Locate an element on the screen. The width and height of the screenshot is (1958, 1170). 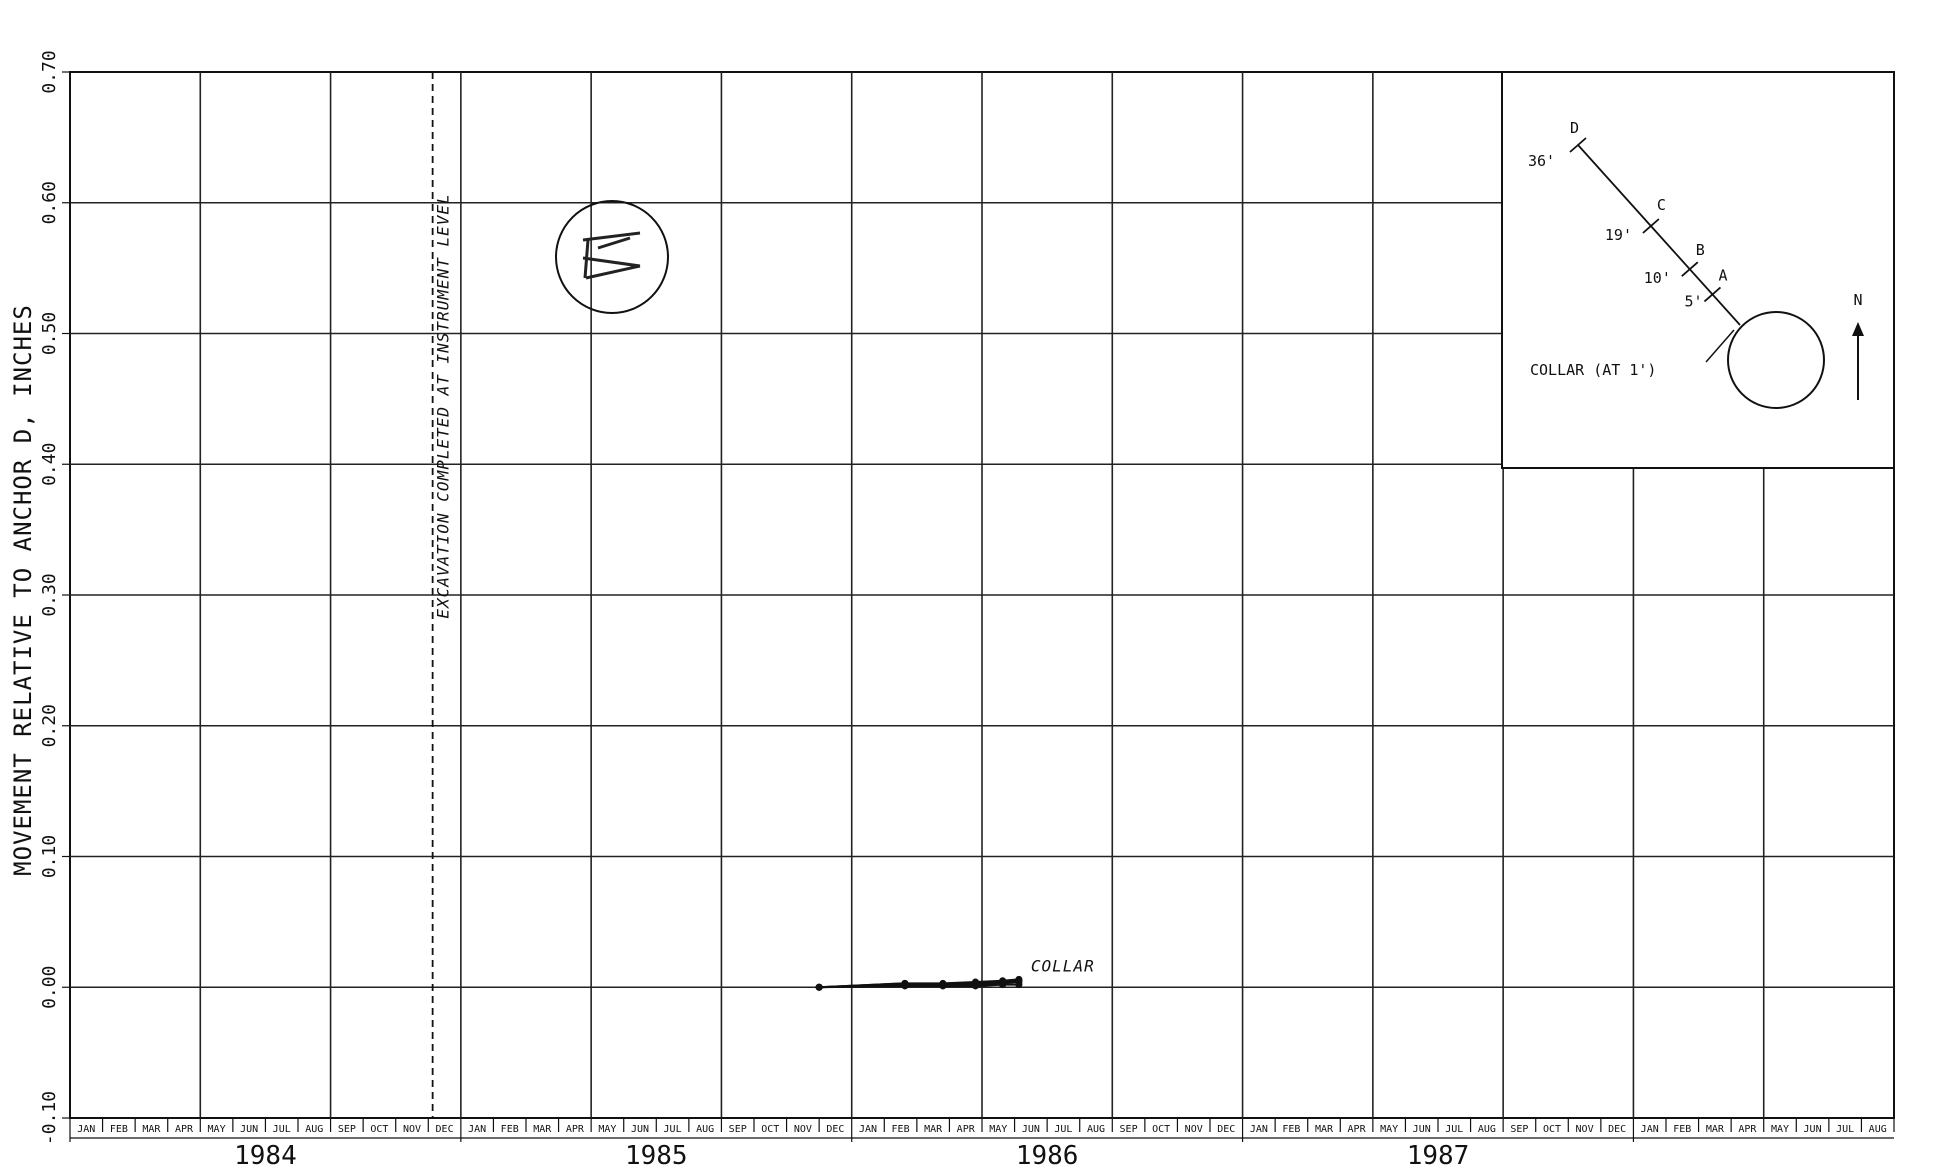
inset-circle is located at coordinates (1776, 360).